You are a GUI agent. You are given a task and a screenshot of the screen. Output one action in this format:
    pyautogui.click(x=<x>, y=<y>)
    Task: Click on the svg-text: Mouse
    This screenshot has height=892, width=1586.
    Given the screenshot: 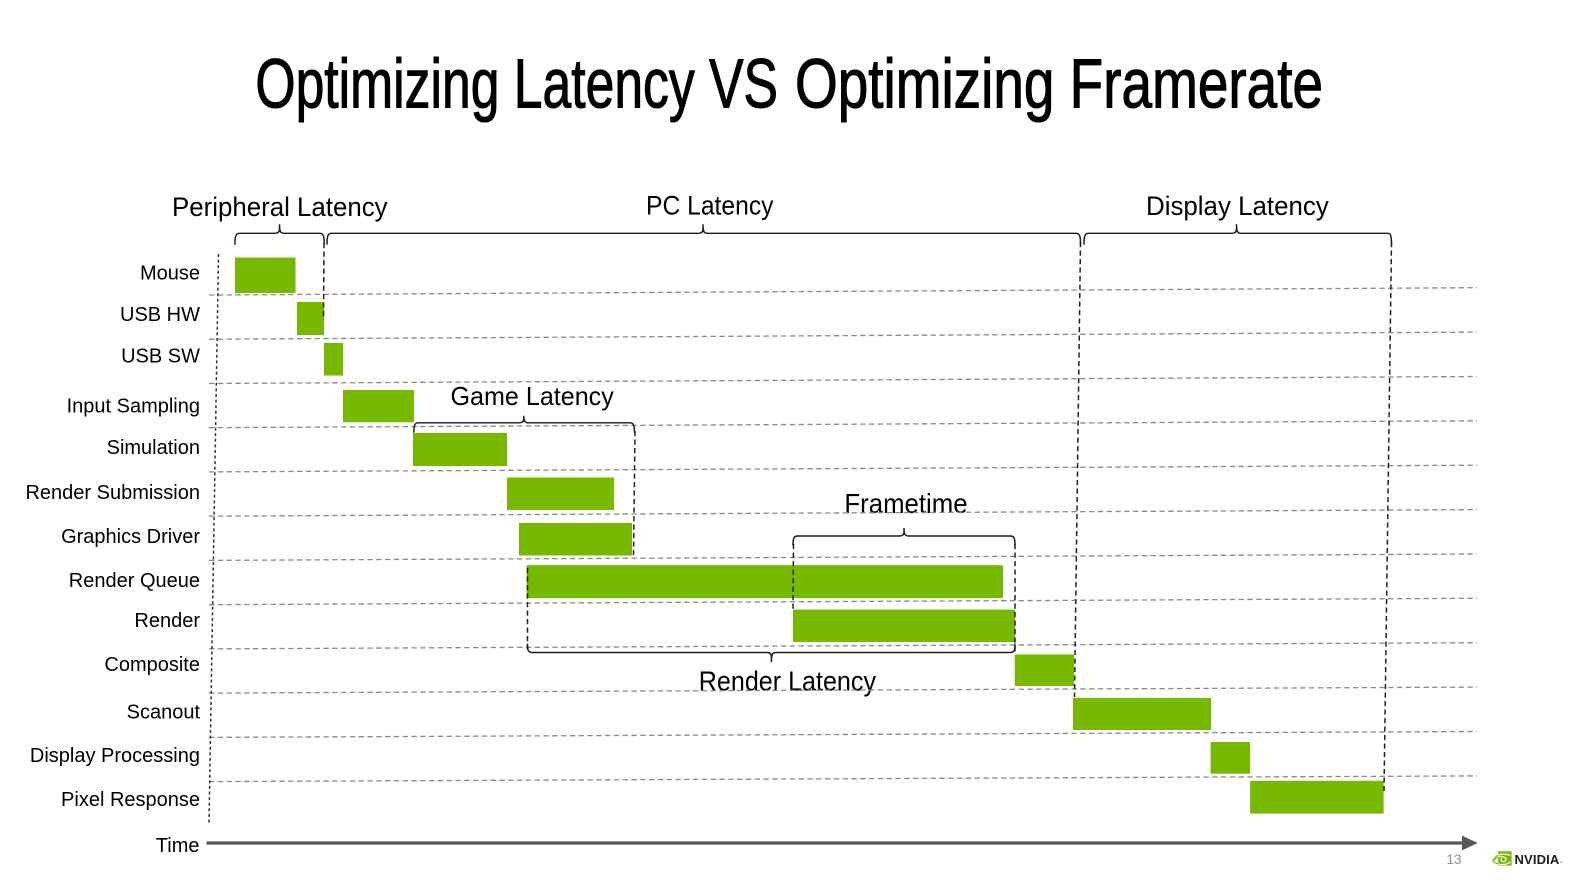 What is the action you would take?
    pyautogui.click(x=170, y=273)
    